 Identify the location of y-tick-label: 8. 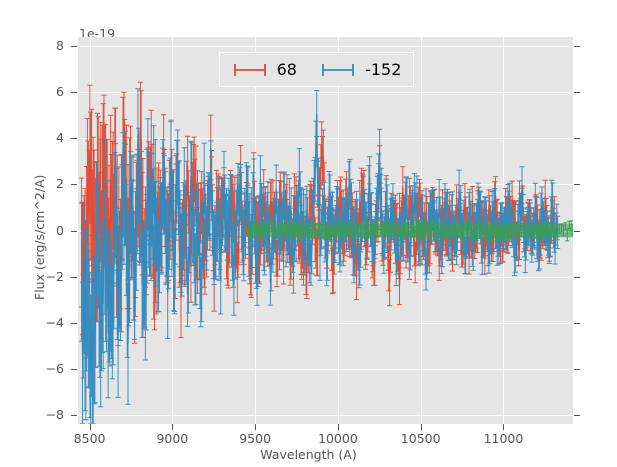
(60, 46).